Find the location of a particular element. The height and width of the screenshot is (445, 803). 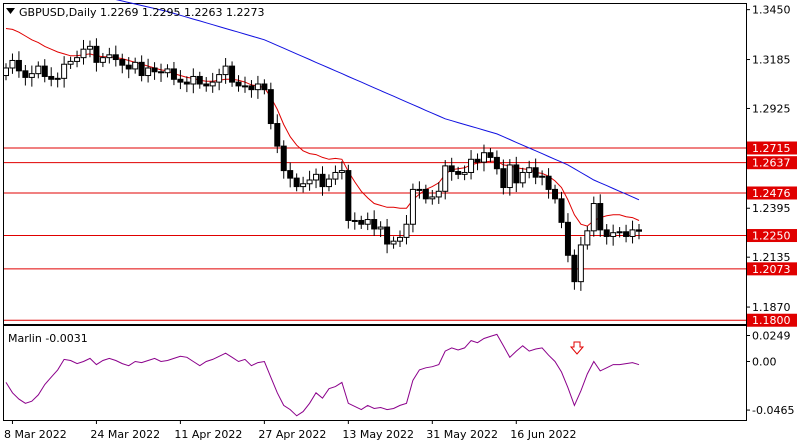

osc-tick-label: 0.00 is located at coordinates (764, 362).